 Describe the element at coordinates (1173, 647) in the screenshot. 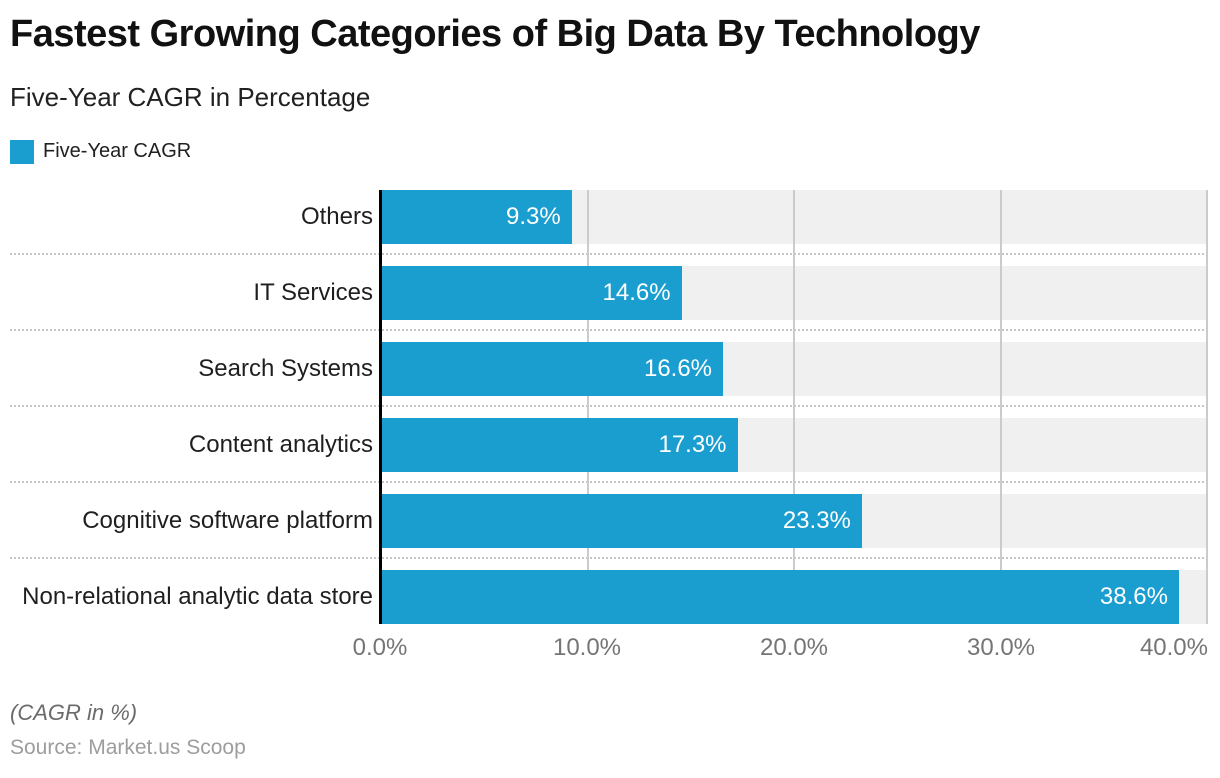

I see `x-tick-label: 40.0%` at that location.